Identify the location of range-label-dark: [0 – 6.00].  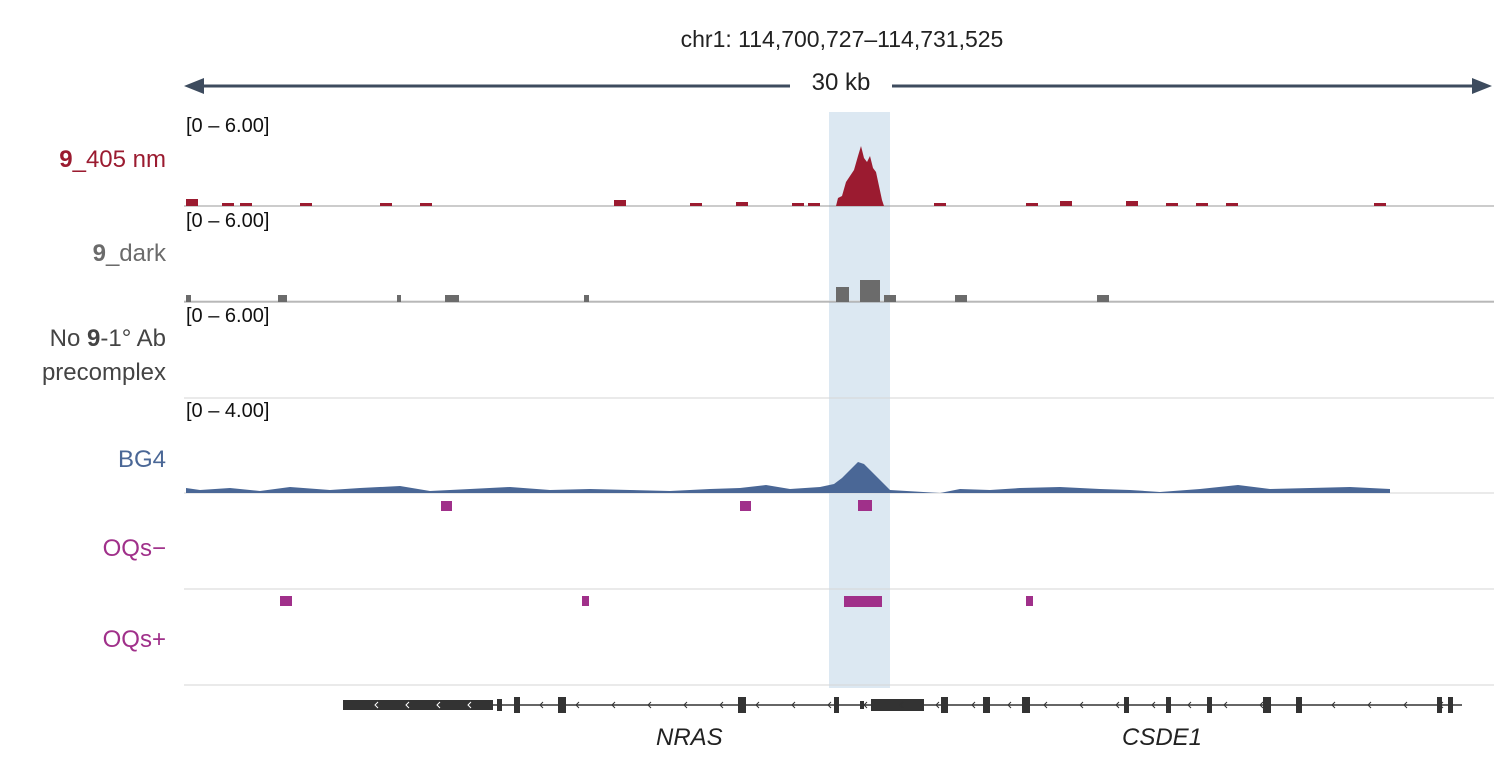
(228, 221).